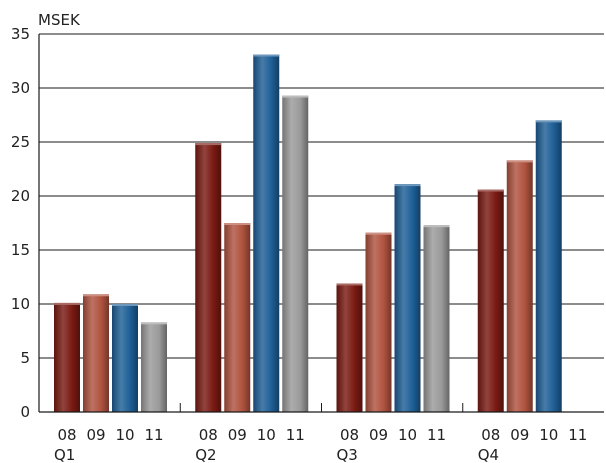  I want to click on y-tick-label: 10, so click(20, 304).